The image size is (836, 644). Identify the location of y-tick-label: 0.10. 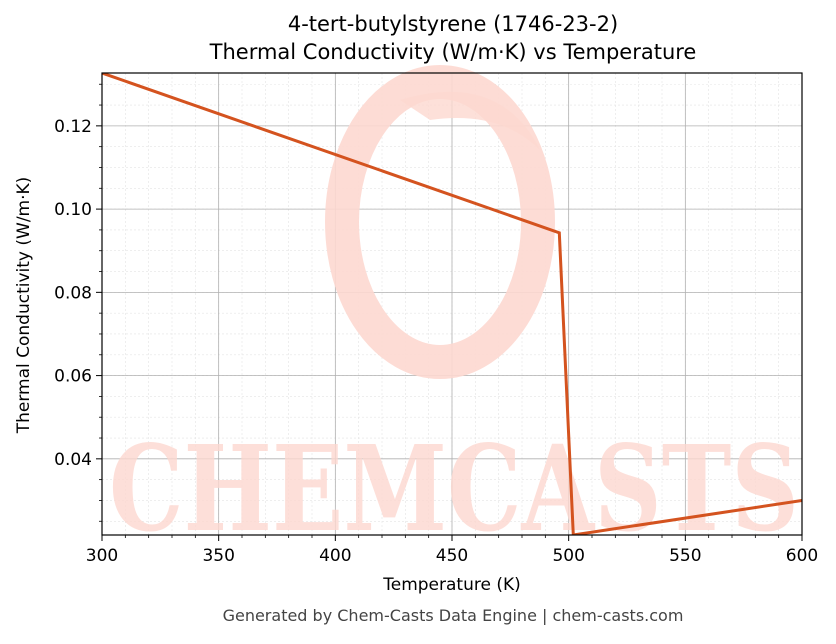
(73, 210).